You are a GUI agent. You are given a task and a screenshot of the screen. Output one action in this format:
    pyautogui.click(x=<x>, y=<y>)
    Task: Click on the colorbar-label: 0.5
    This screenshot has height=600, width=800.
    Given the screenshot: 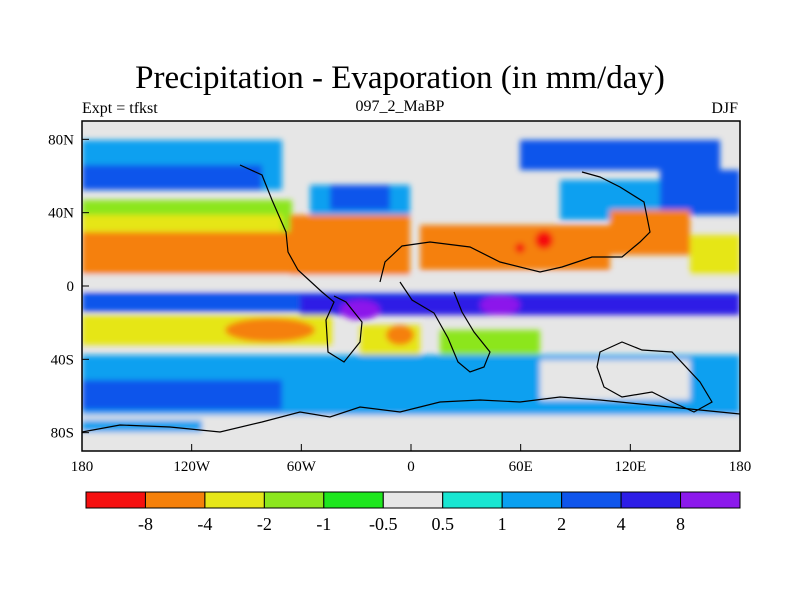 What is the action you would take?
    pyautogui.click(x=442, y=524)
    